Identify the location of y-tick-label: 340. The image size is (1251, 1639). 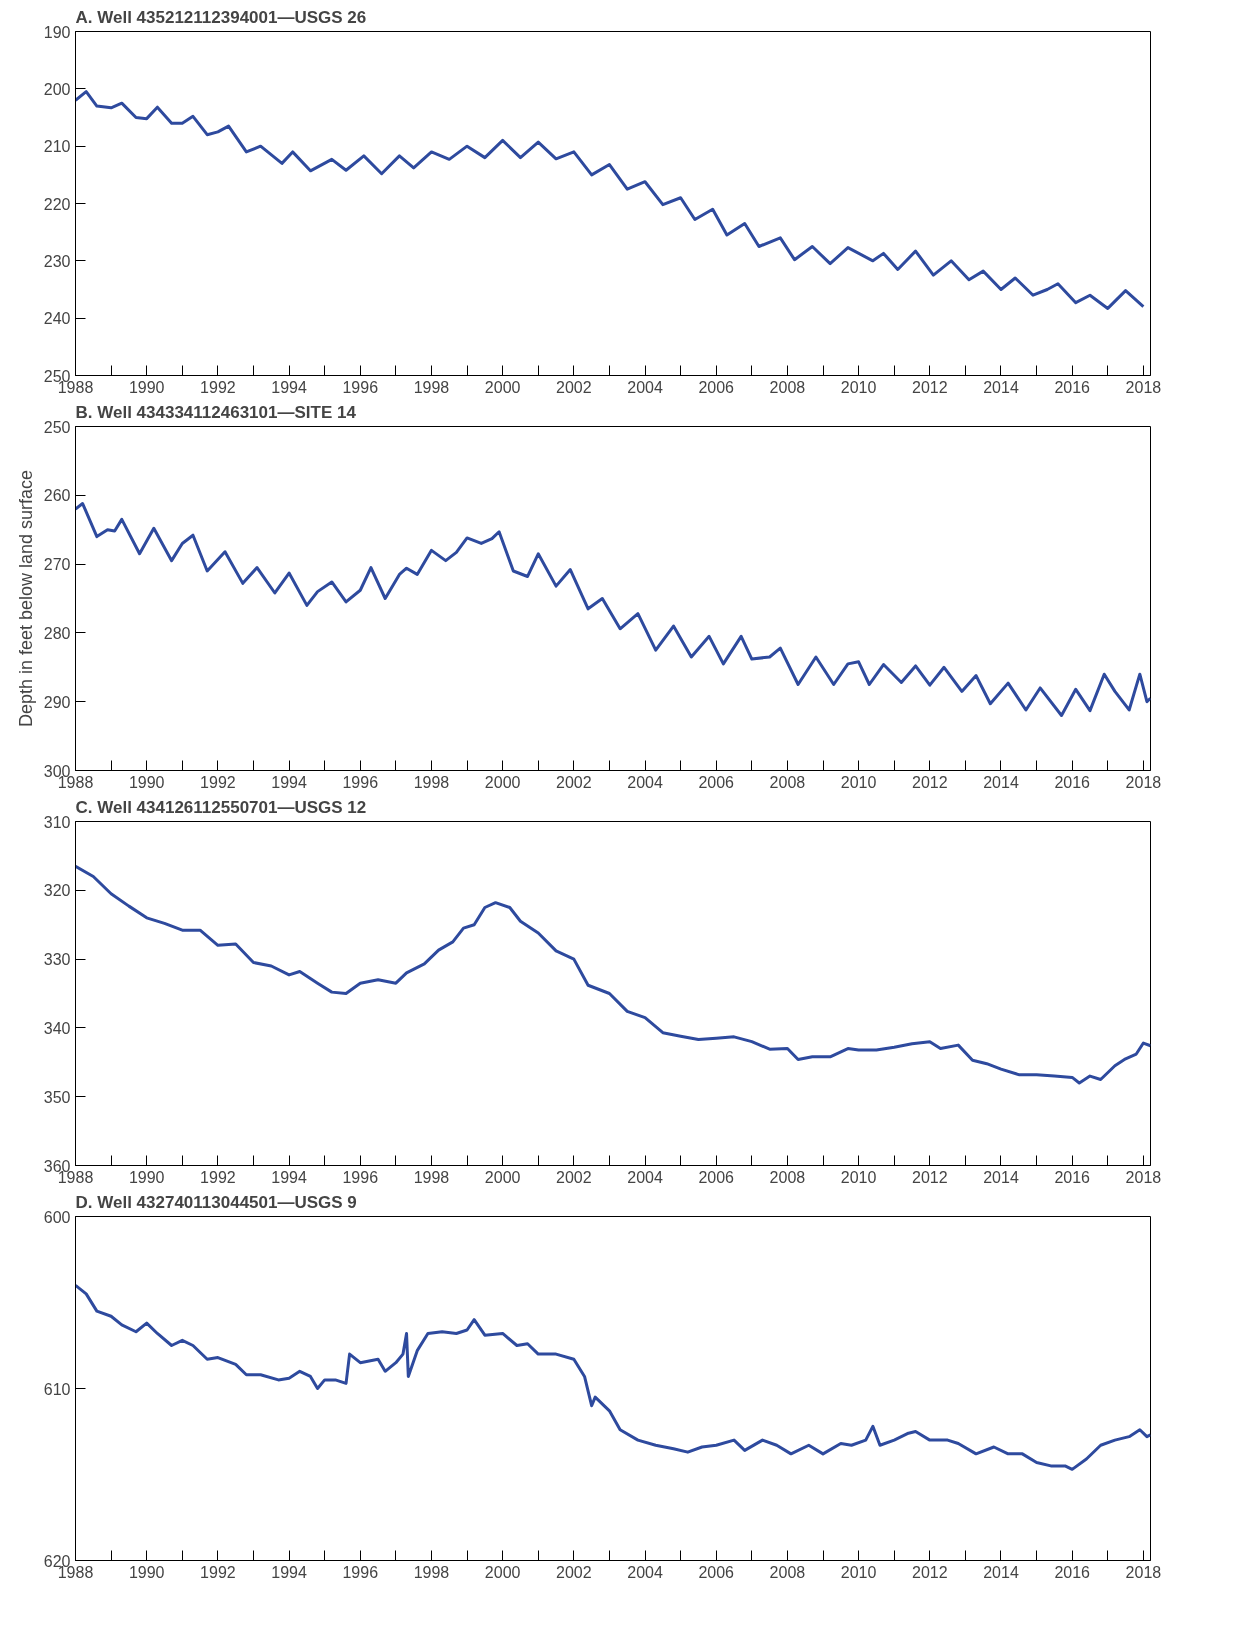
(57, 1028).